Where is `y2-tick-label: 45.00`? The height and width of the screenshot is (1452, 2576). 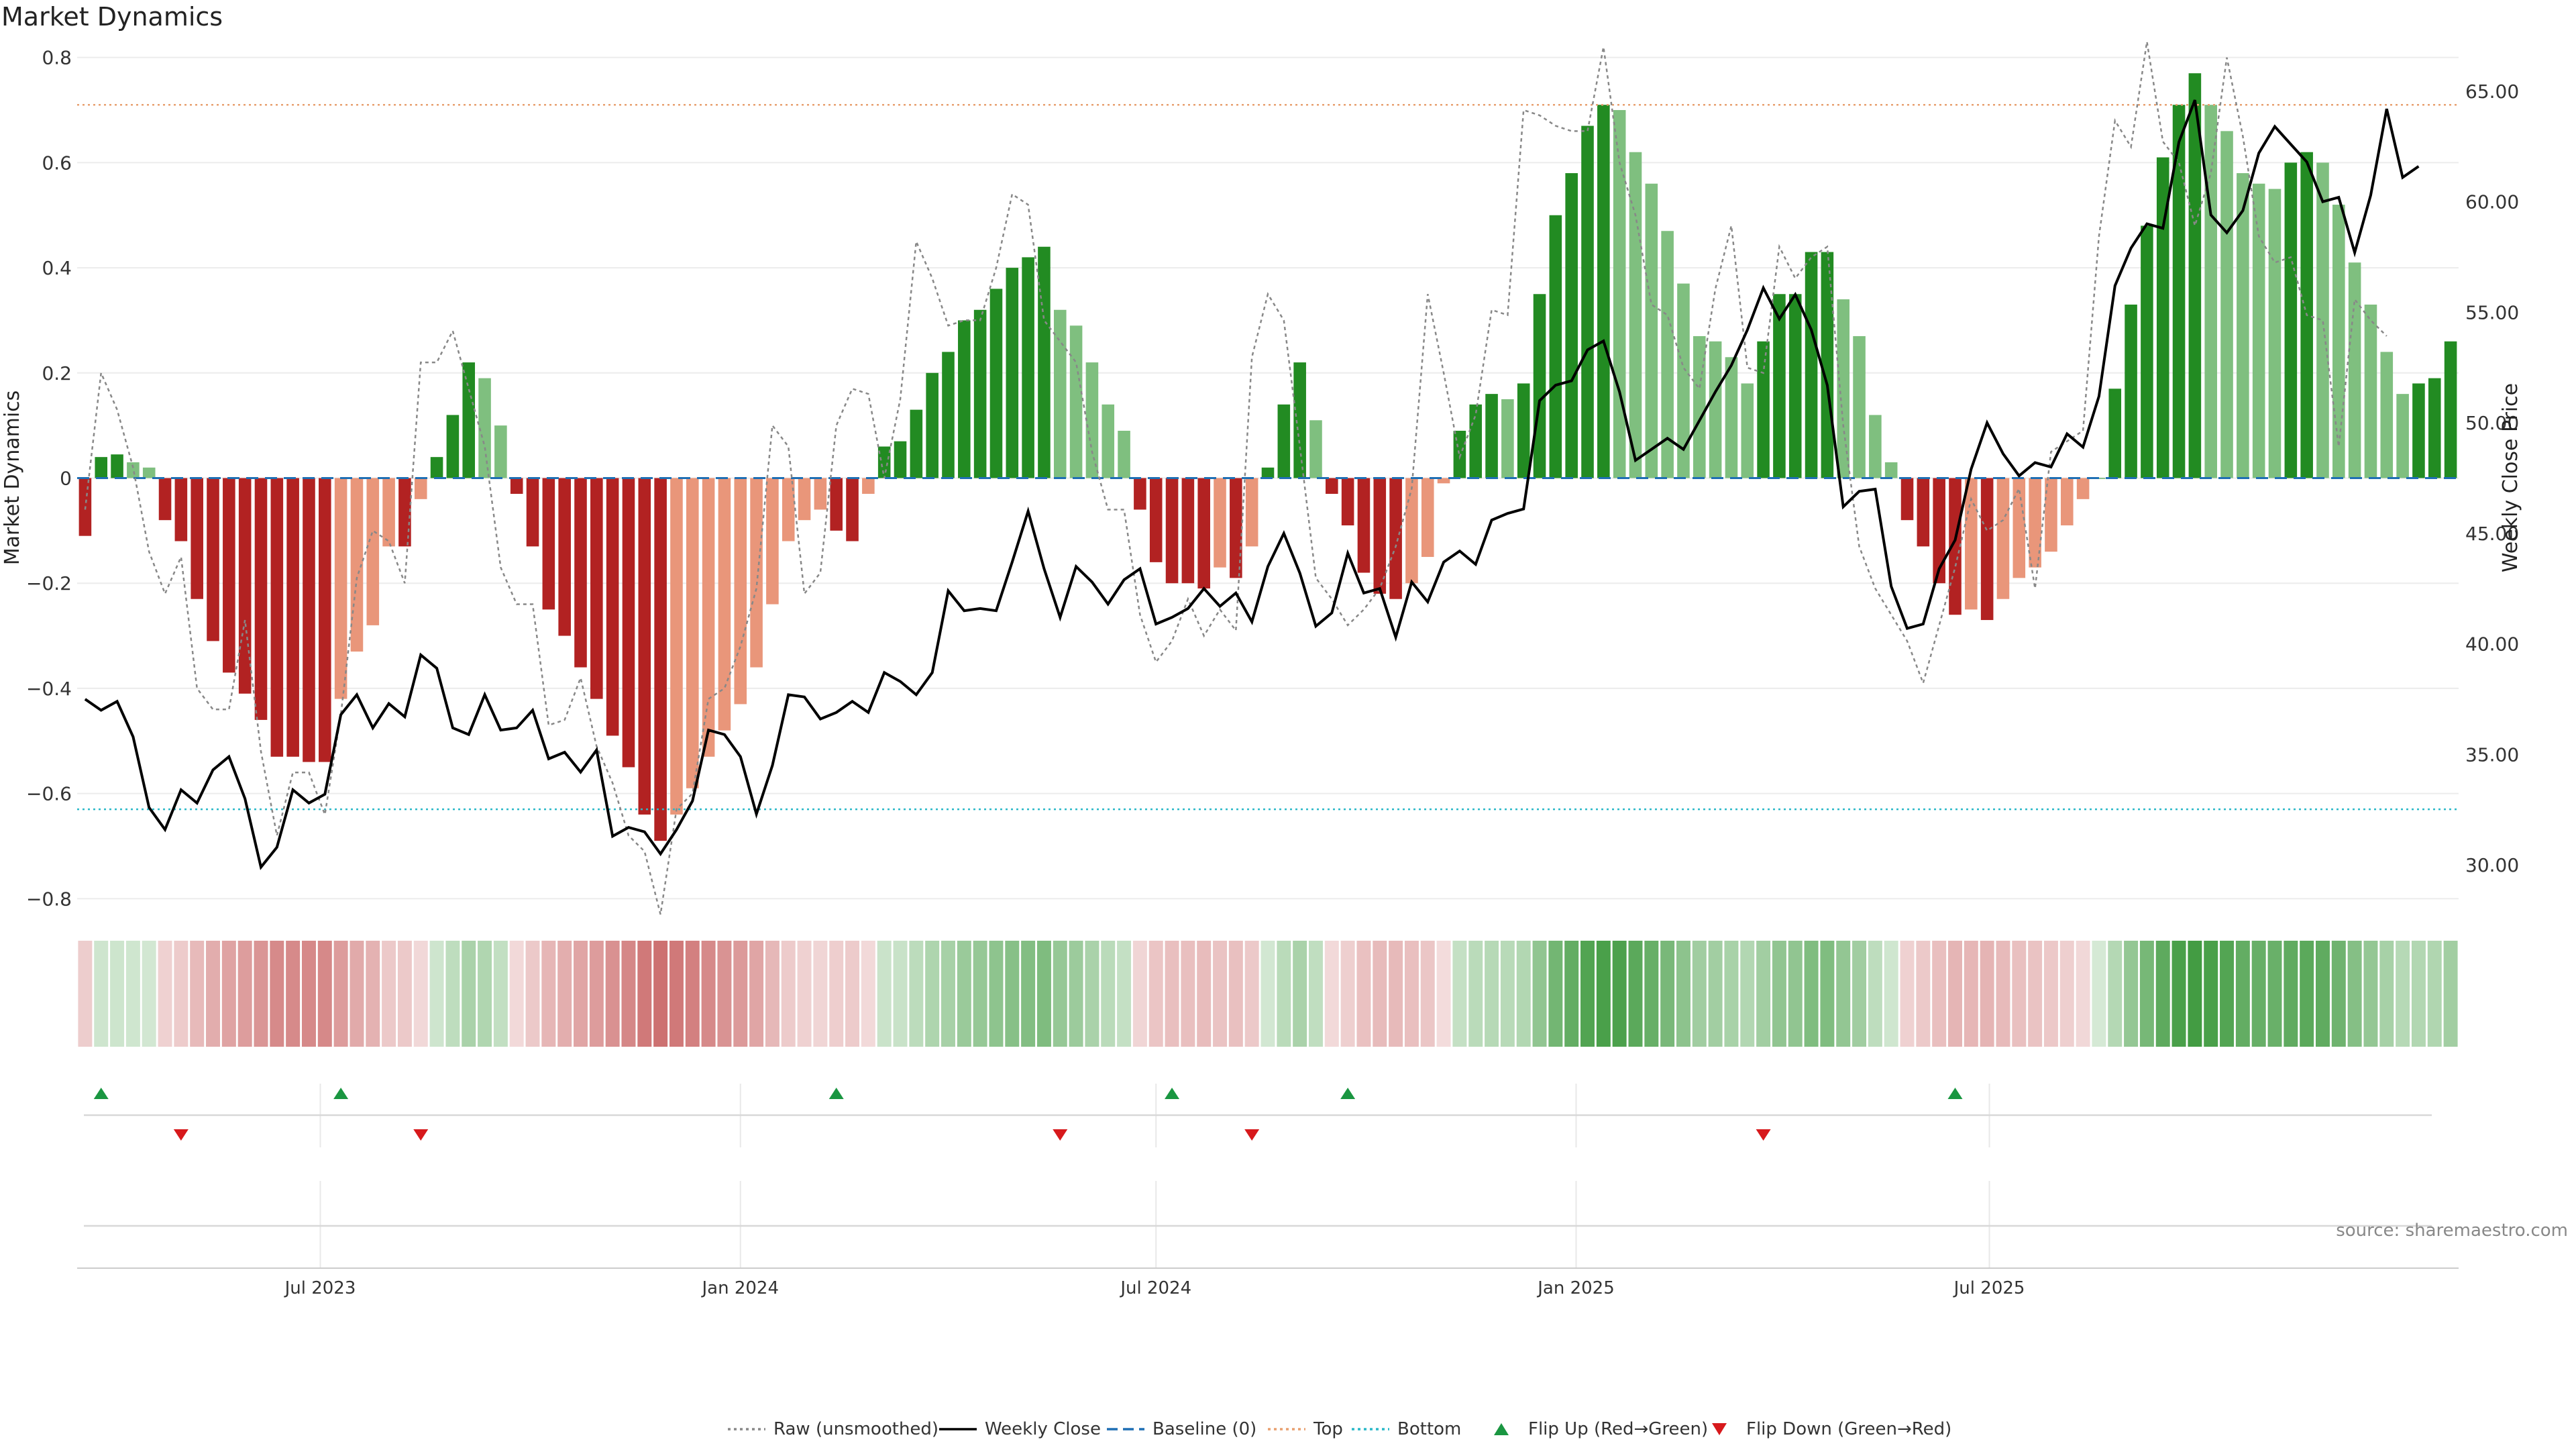
y2-tick-label: 45.00 is located at coordinates (2492, 534).